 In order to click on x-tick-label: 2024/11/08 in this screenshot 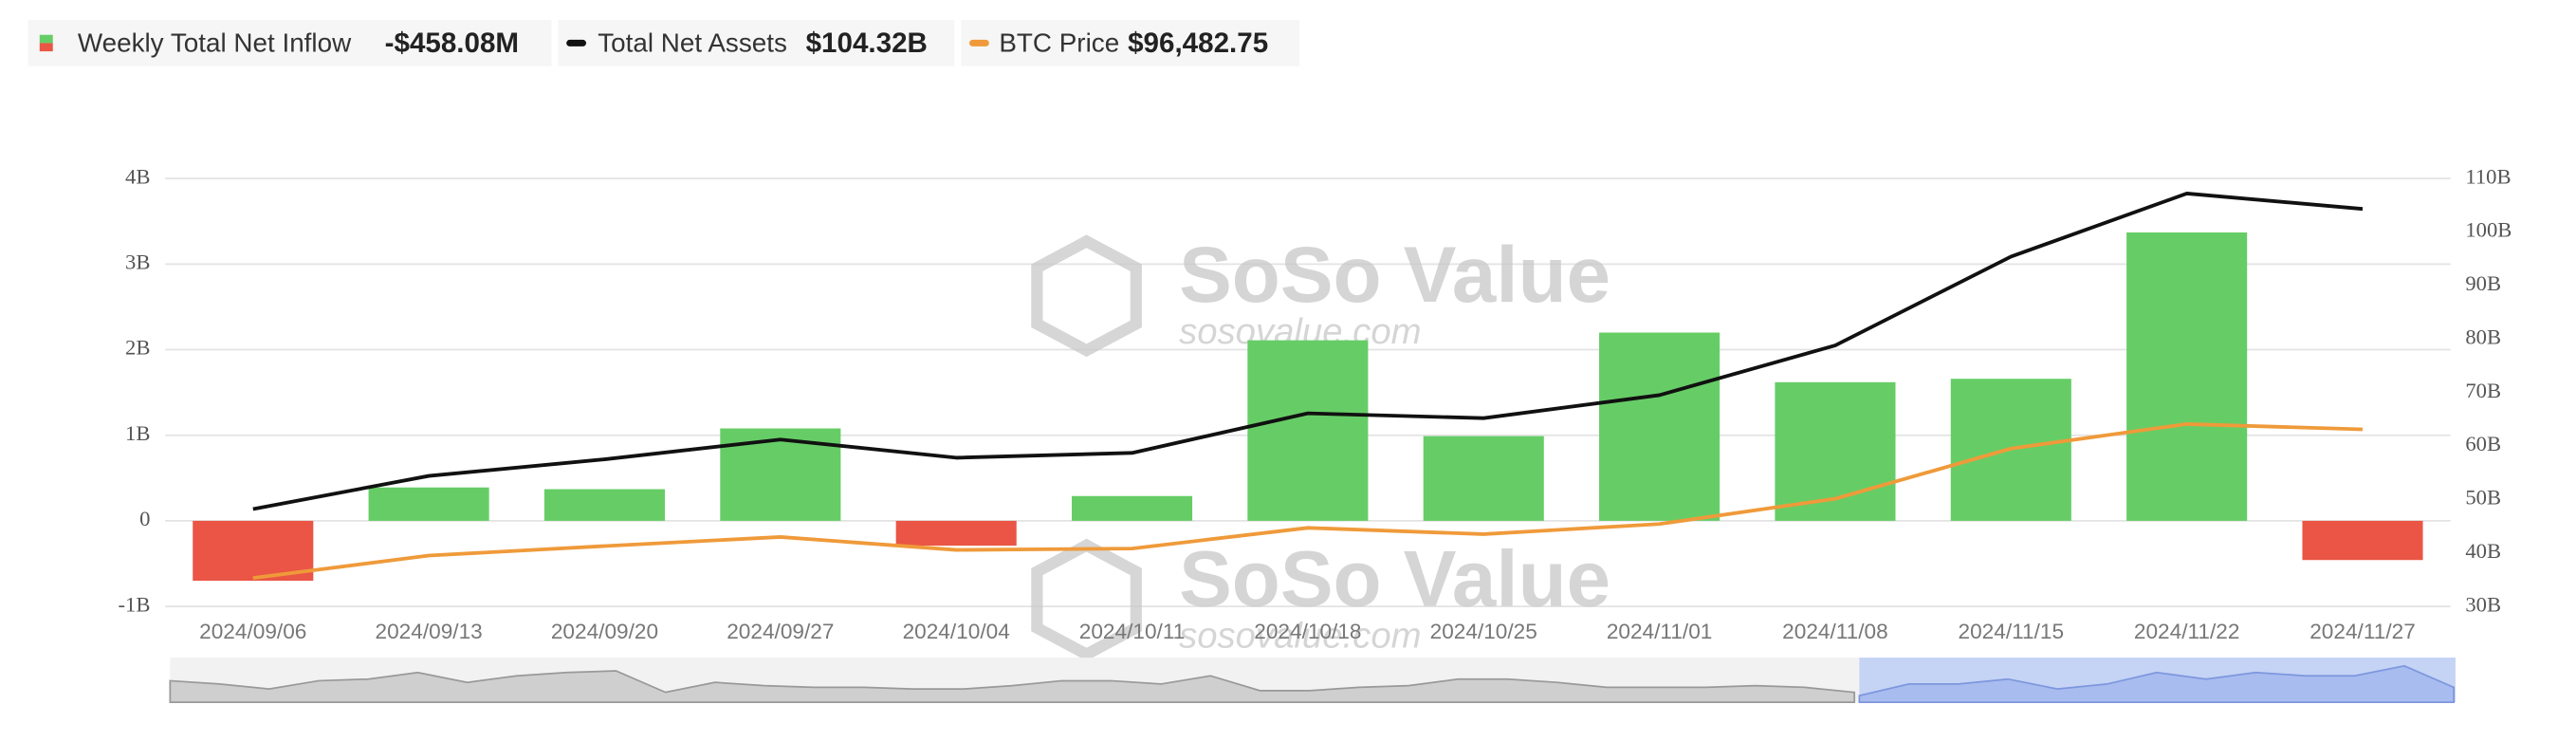, I will do `click(1835, 631)`.